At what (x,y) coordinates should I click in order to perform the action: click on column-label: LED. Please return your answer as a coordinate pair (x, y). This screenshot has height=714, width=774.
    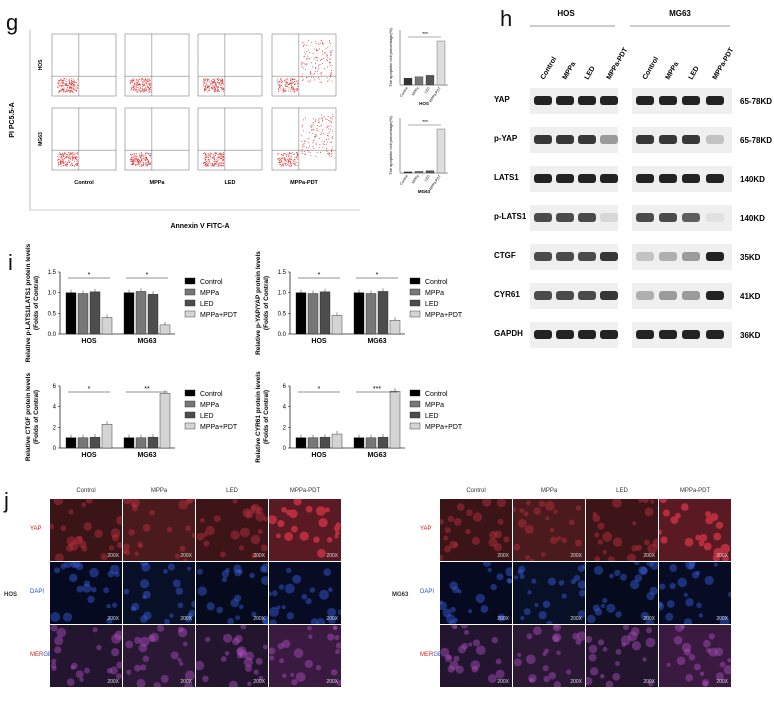
    Looking at the image, I should click on (232, 491).